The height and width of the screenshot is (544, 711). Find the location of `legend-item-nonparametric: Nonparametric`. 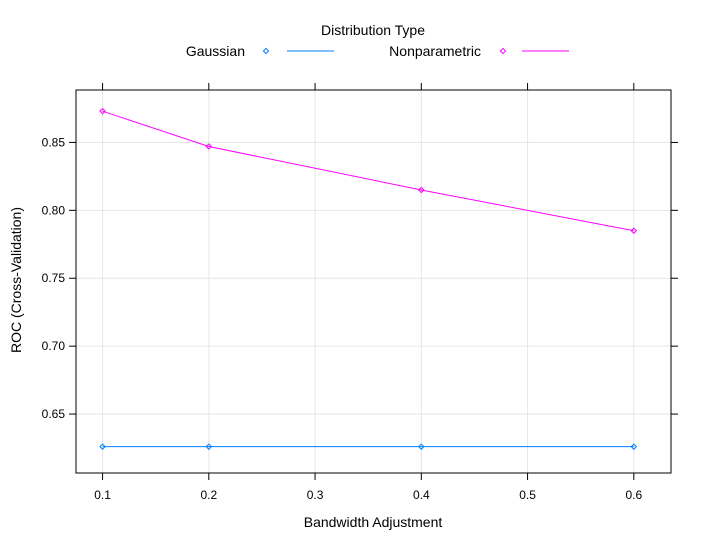

legend-item-nonparametric: Nonparametric is located at coordinates (479, 51).